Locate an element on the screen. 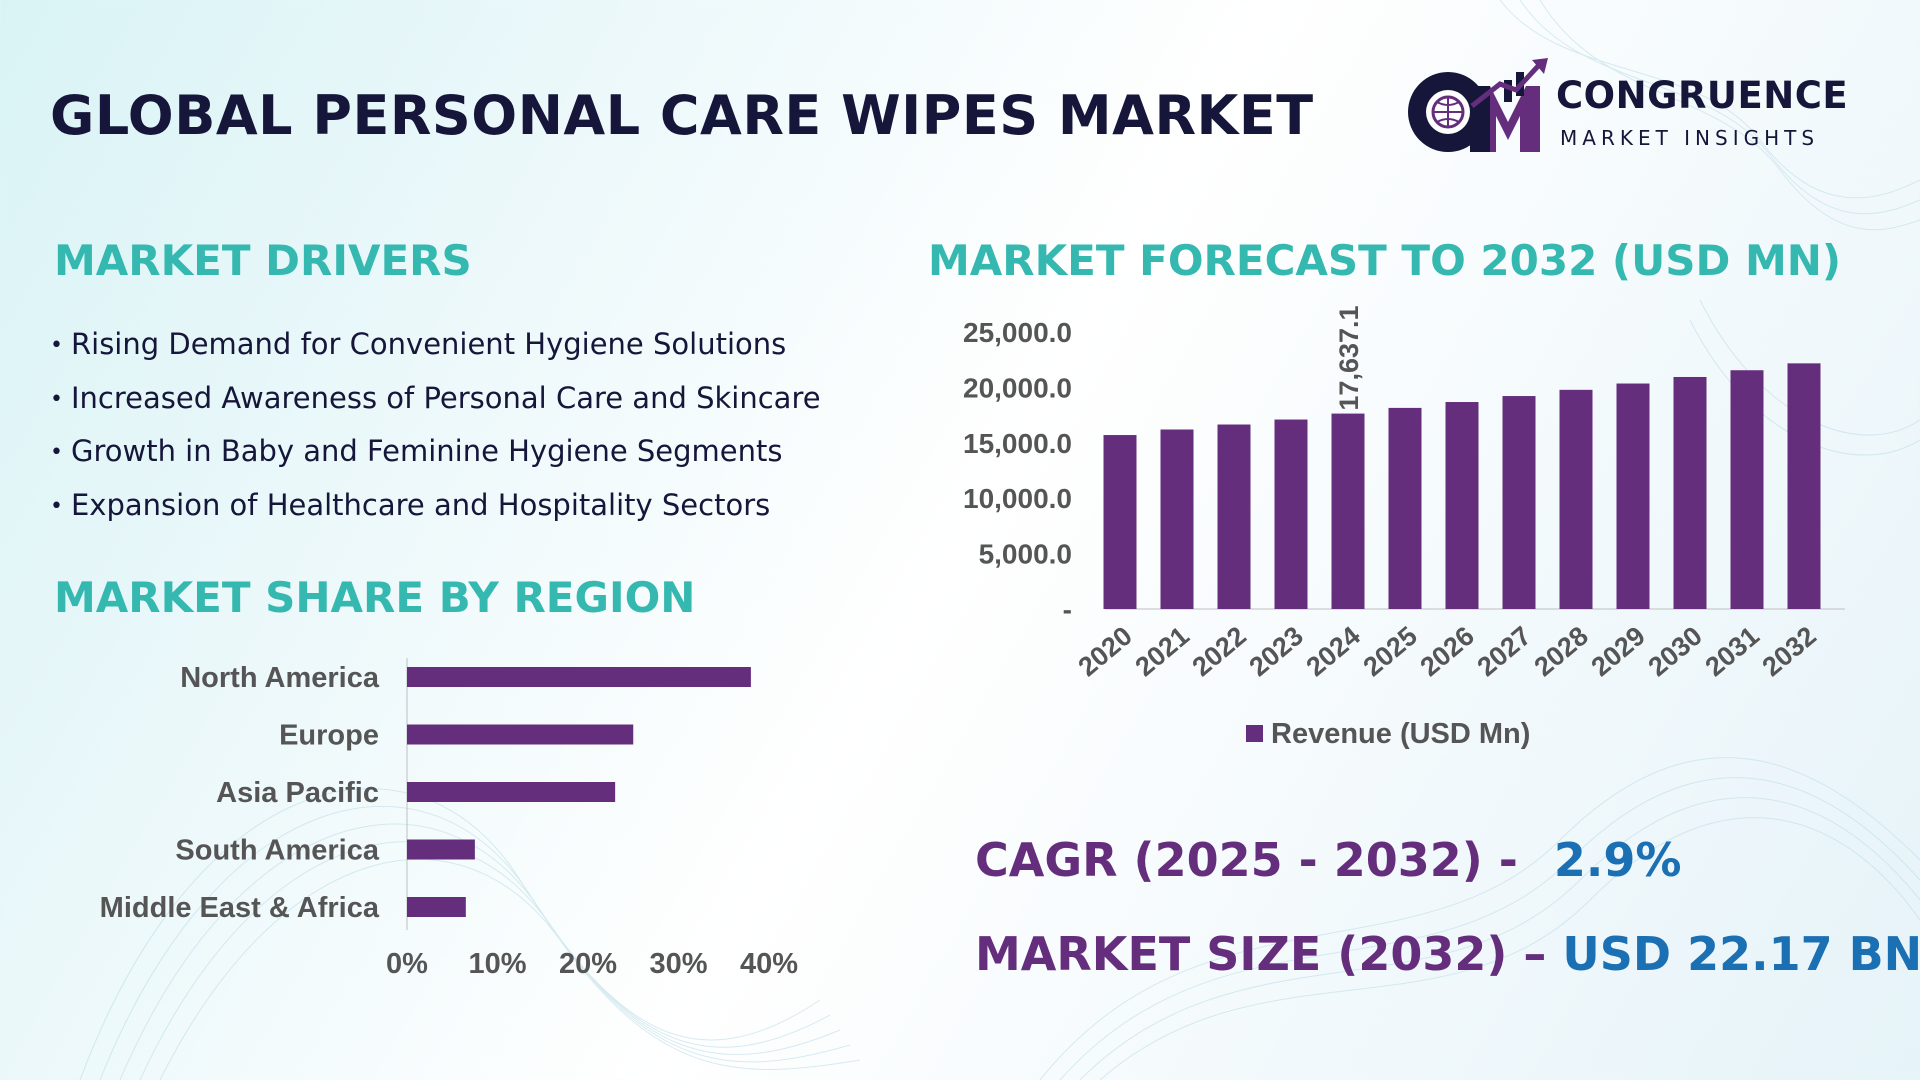  data-label: 17,637.1 is located at coordinates (1349, 357).